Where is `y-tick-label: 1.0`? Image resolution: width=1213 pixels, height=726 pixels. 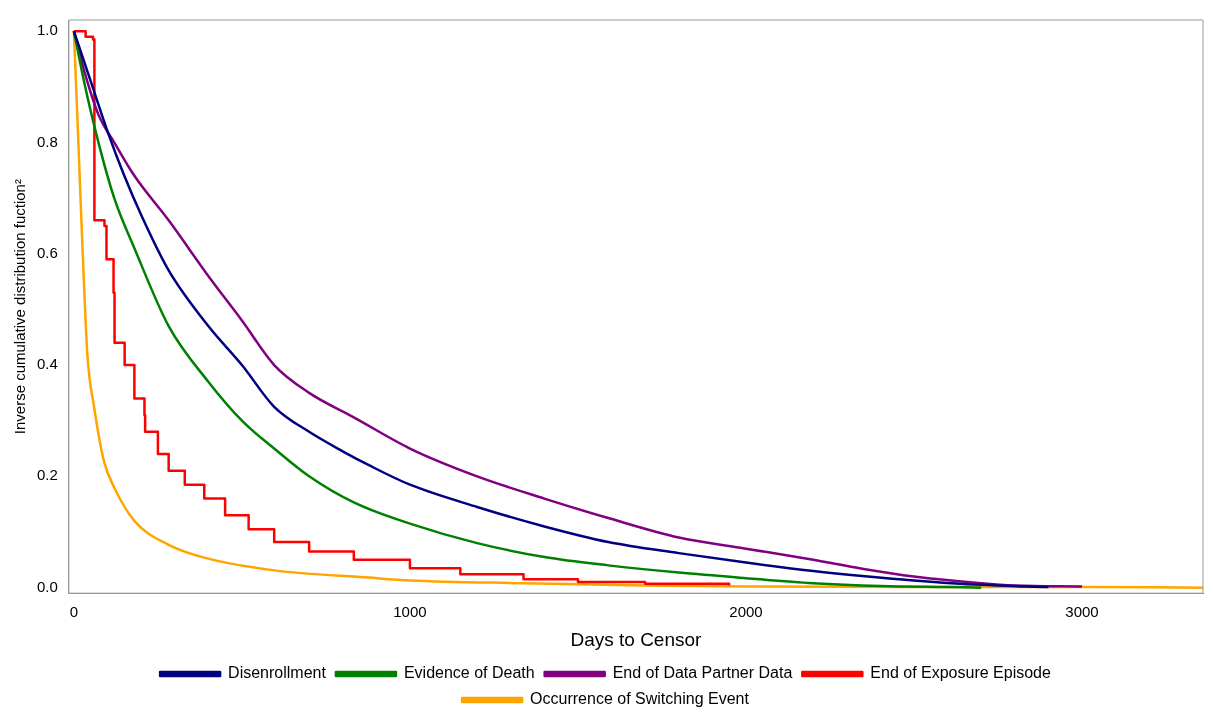
y-tick-label: 1.0 is located at coordinates (47, 30).